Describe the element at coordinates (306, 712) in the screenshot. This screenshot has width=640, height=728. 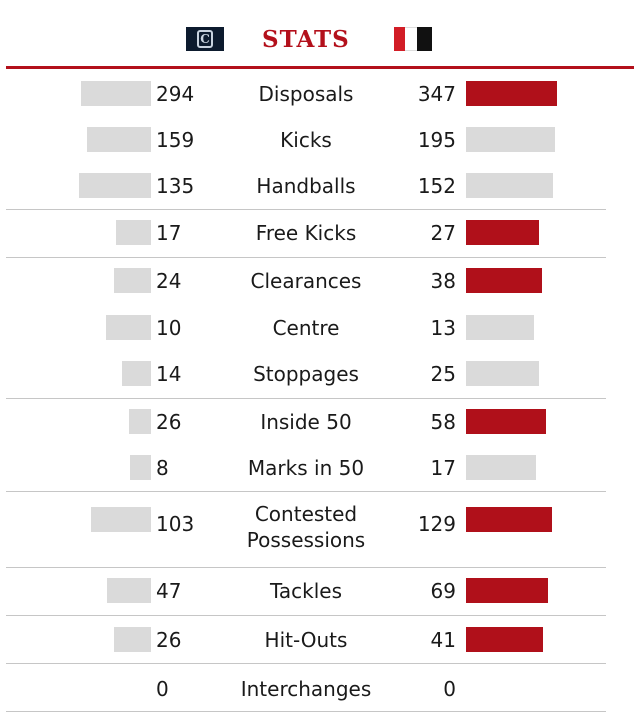
I see `table-bottom-divider` at that location.